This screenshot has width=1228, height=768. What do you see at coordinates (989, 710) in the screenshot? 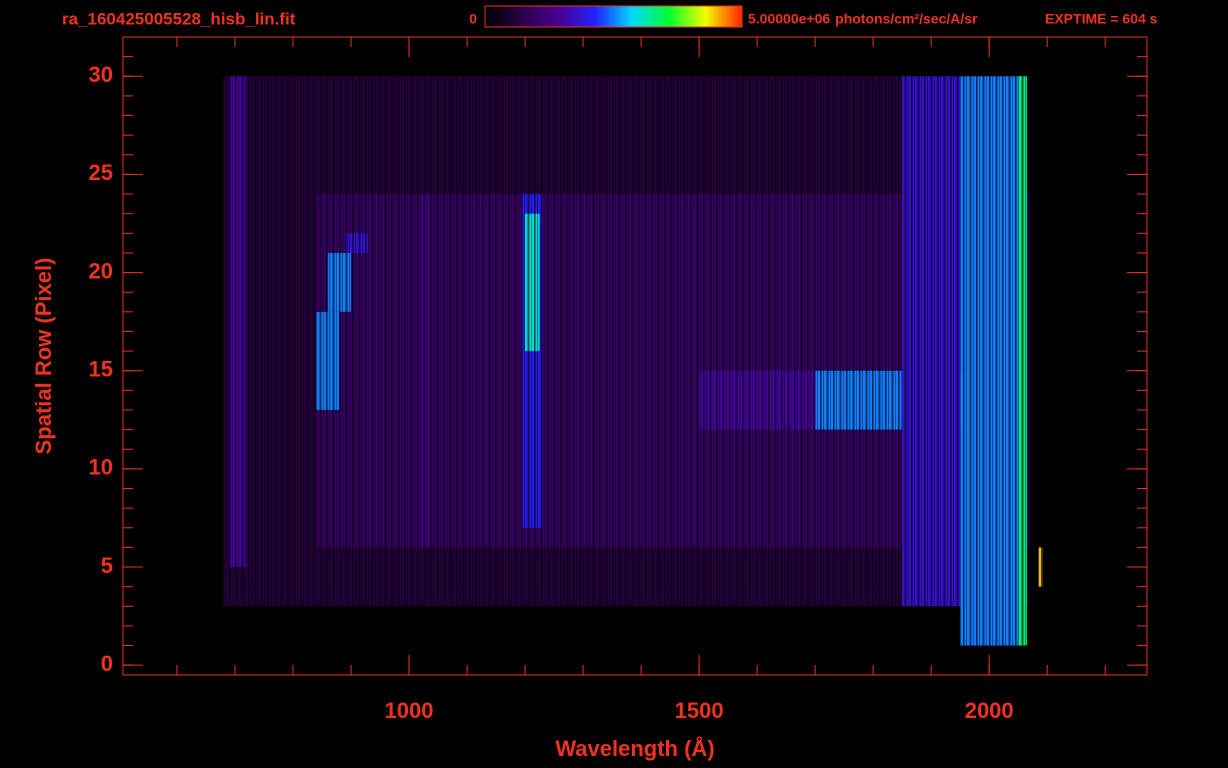
I see `x-tick-label: 2000` at bounding box center [989, 710].